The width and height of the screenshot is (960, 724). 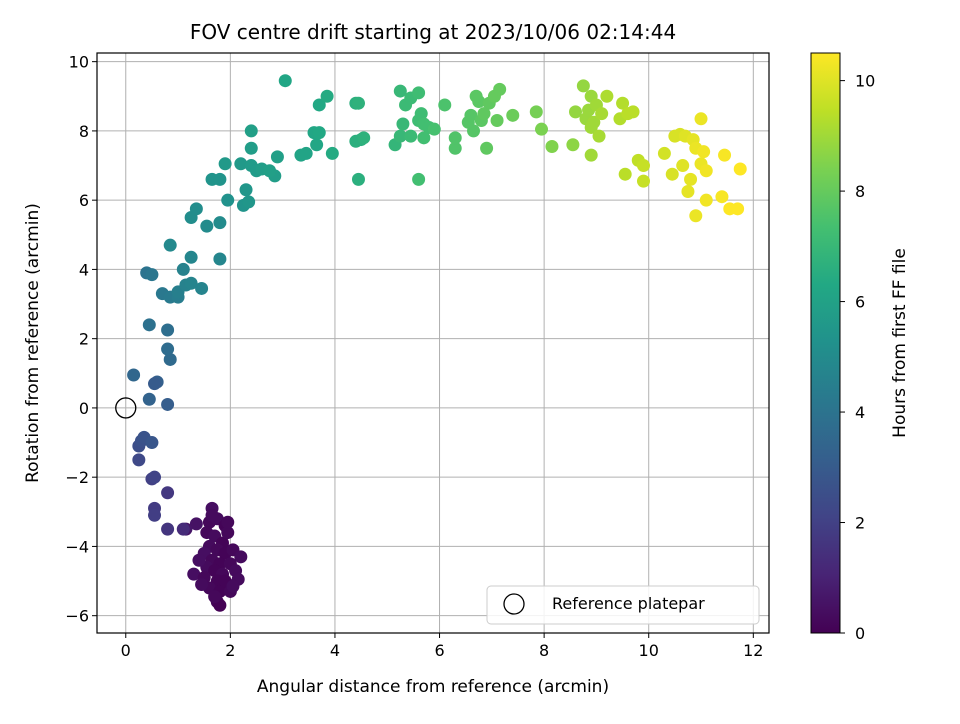 What do you see at coordinates (860, 412) in the screenshot?
I see `colorbar-tick-label: 4` at bounding box center [860, 412].